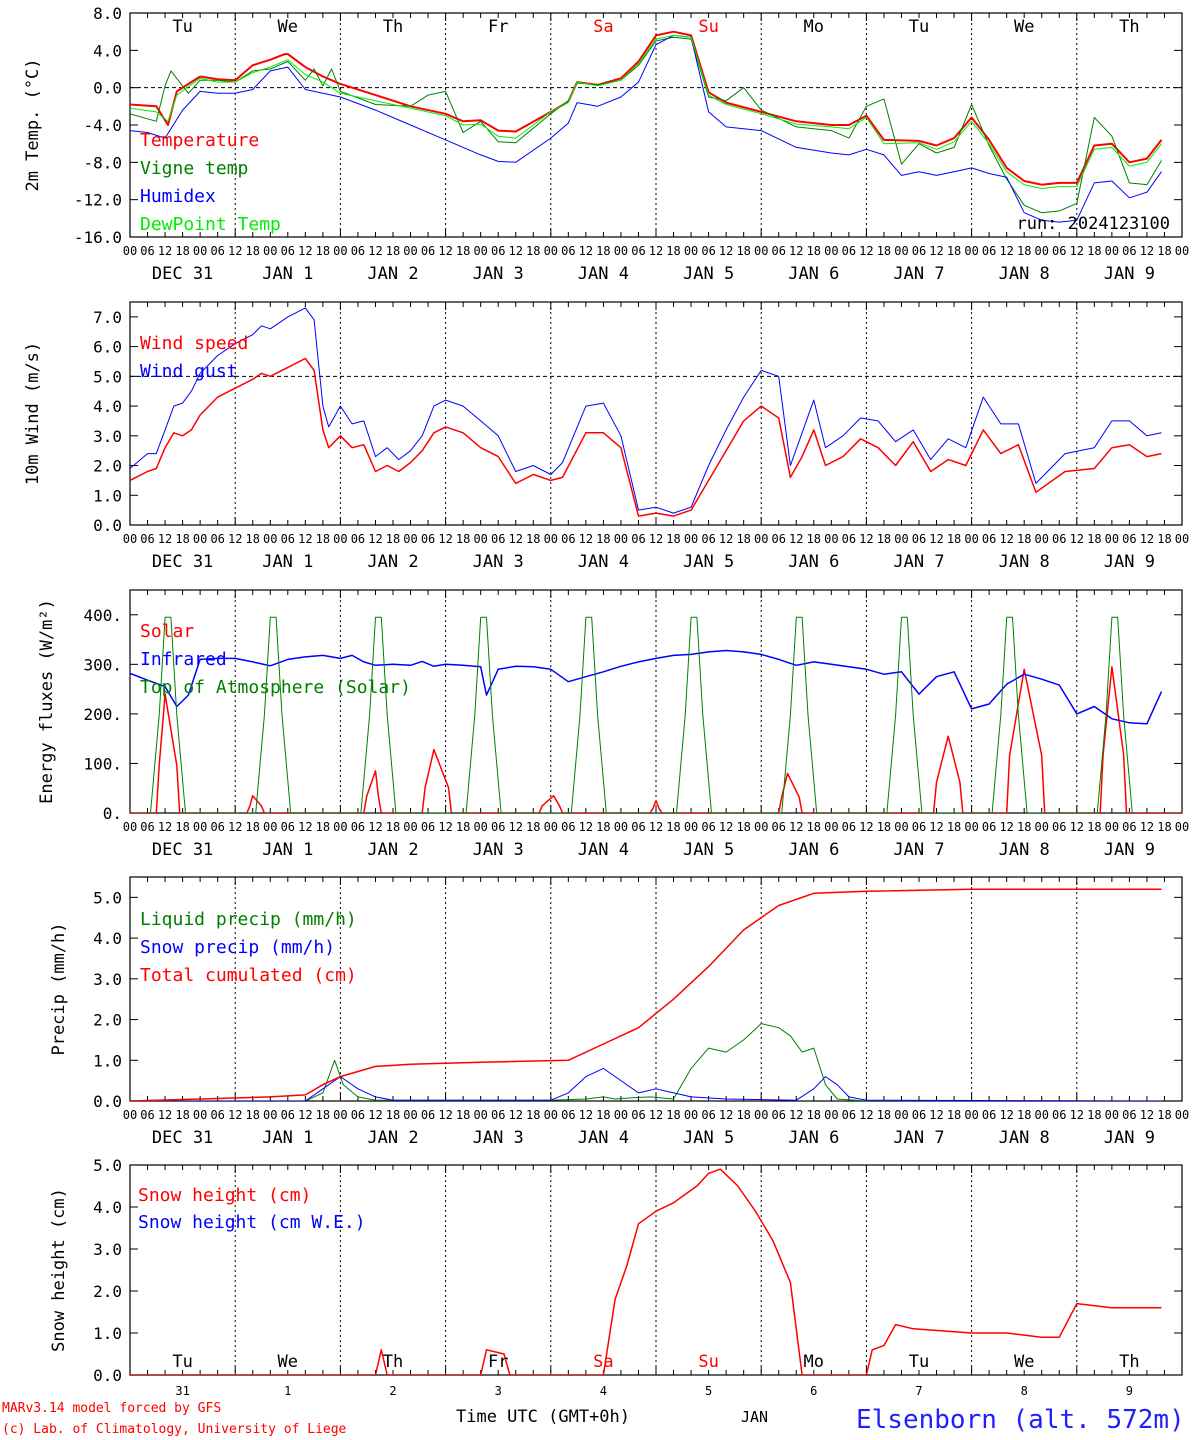  I want to click on date-label: JAN 5, so click(708, 850).